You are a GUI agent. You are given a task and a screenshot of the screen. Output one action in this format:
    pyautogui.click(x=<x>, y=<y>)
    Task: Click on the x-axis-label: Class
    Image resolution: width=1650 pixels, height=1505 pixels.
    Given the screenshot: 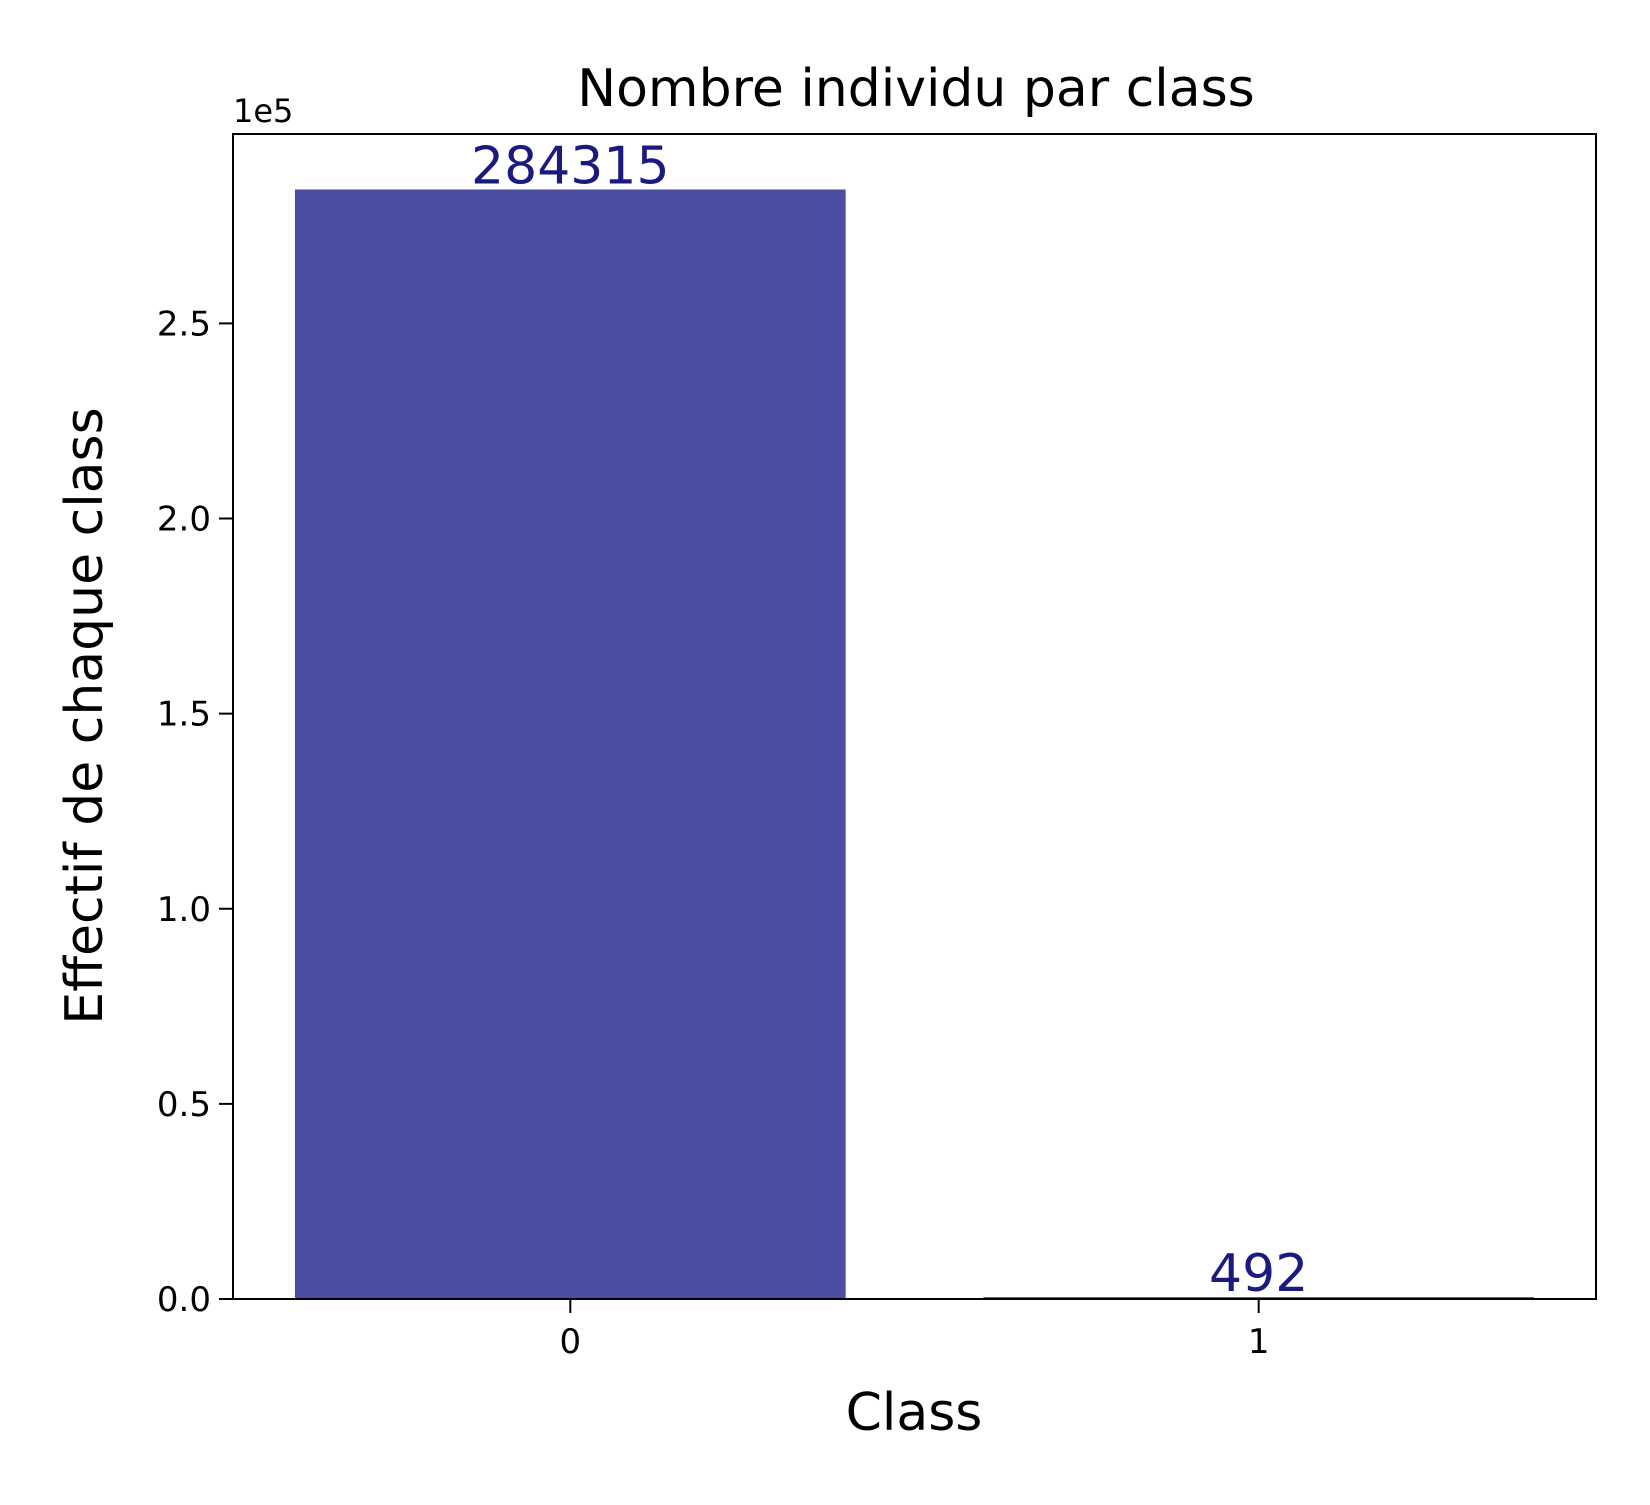 What is the action you would take?
    pyautogui.click(x=914, y=1413)
    